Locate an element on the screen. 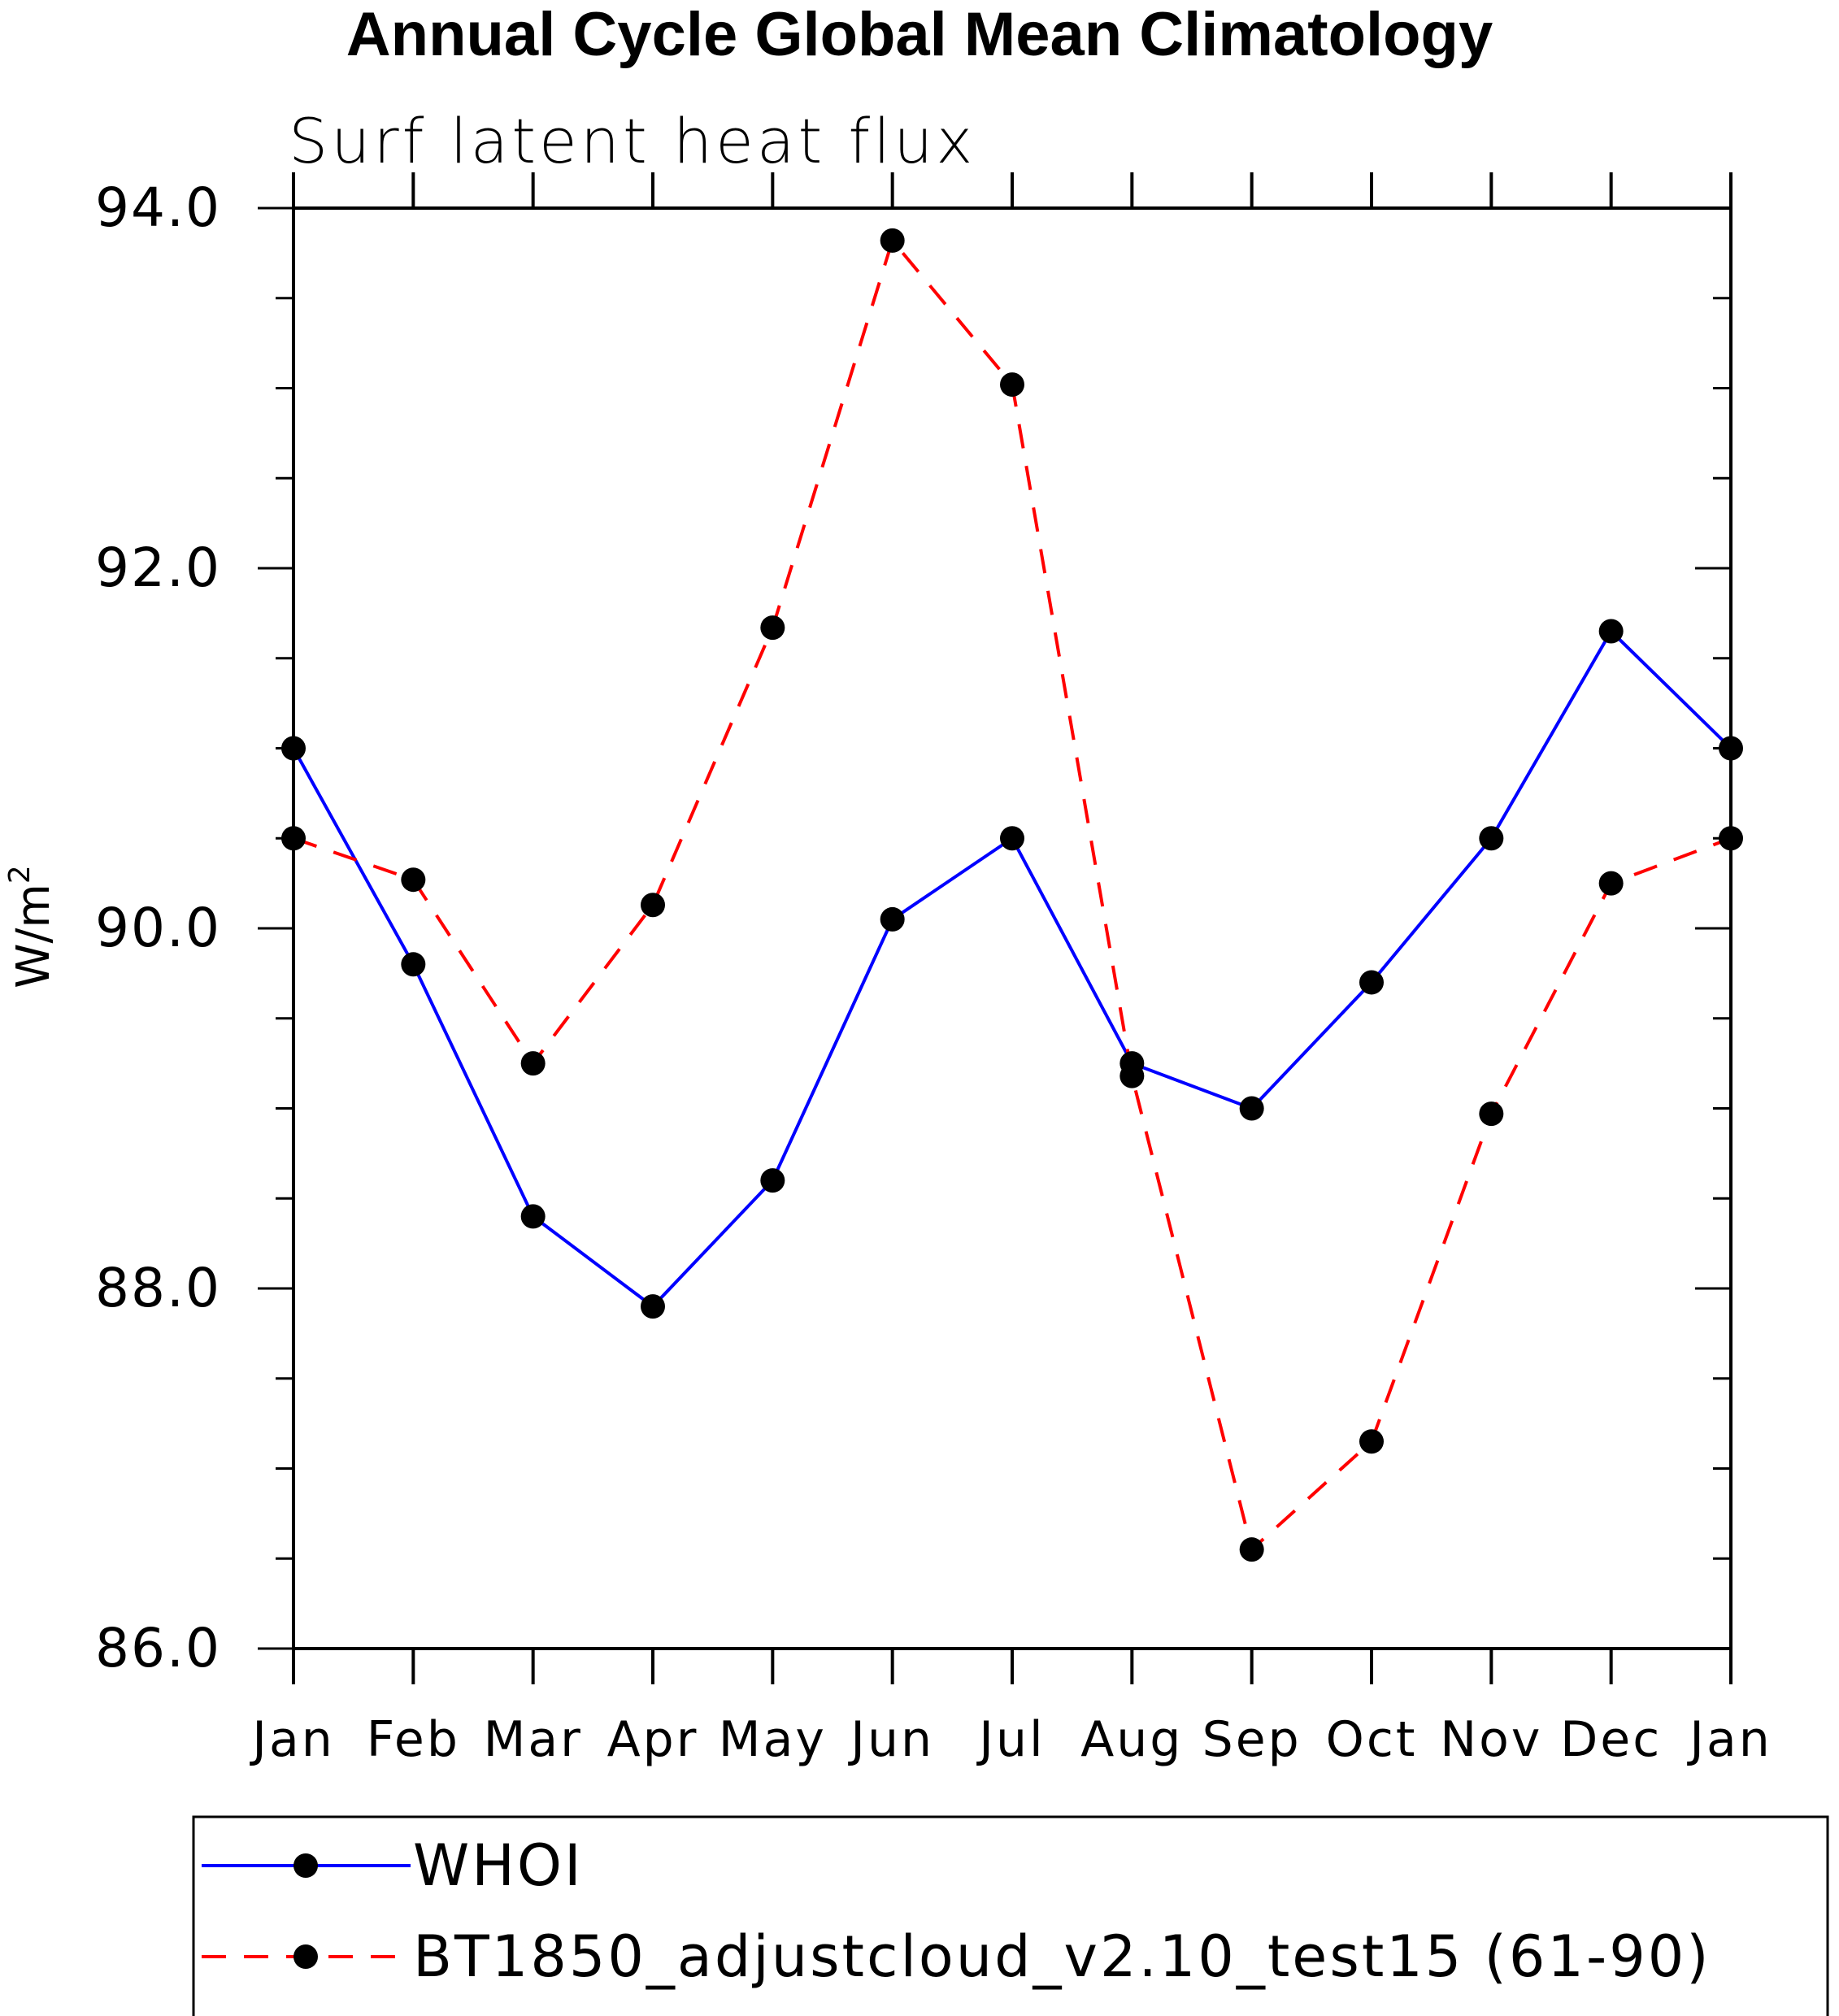 The width and height of the screenshot is (1839, 2016). x-tick-label: Nov is located at coordinates (1491, 1739).